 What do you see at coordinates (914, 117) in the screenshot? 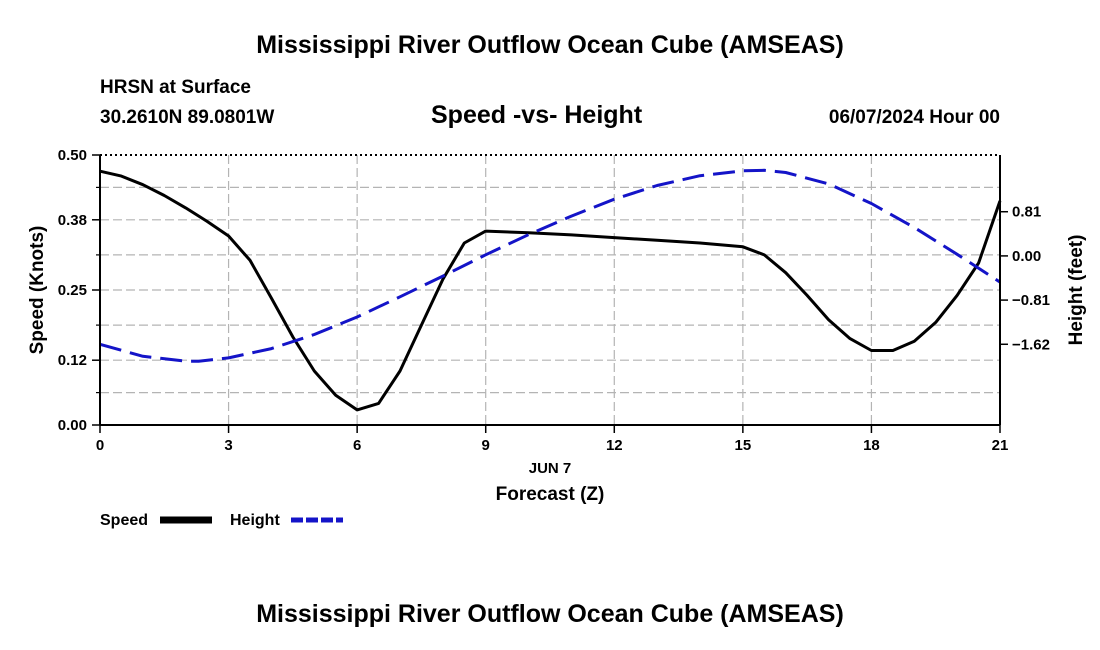
I see `forecast-datetime: 06/07/2024 Hour 00` at bounding box center [914, 117].